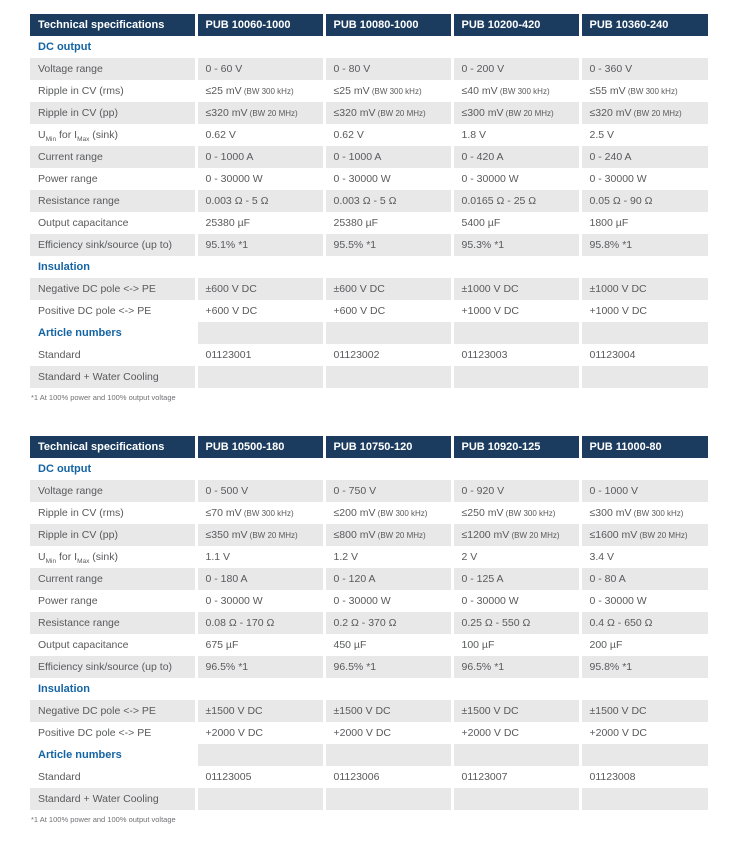 The image size is (745, 863). What do you see at coordinates (218, 557) in the screenshot?
I see `value-text: 1.1 V` at bounding box center [218, 557].